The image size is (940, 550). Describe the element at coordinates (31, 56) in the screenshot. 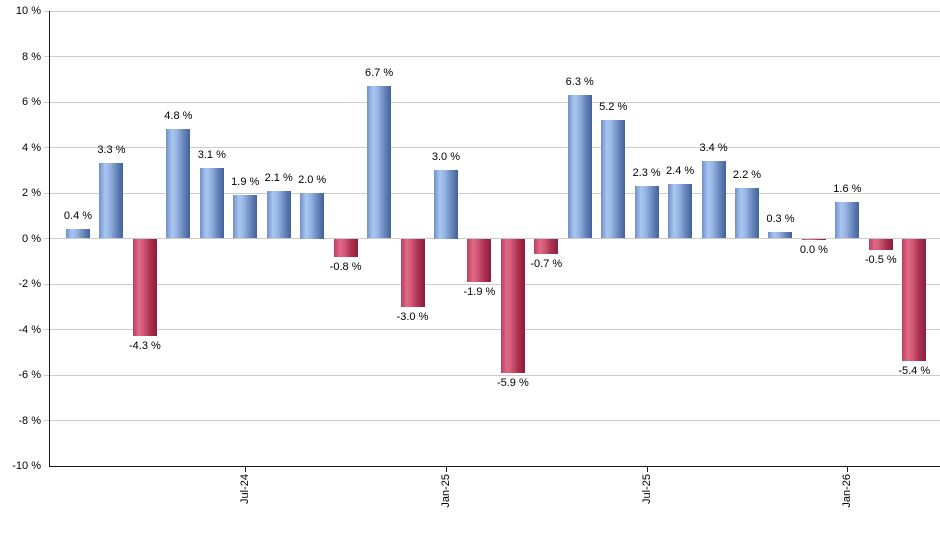

I see `y-tick-label: 8 %` at that location.